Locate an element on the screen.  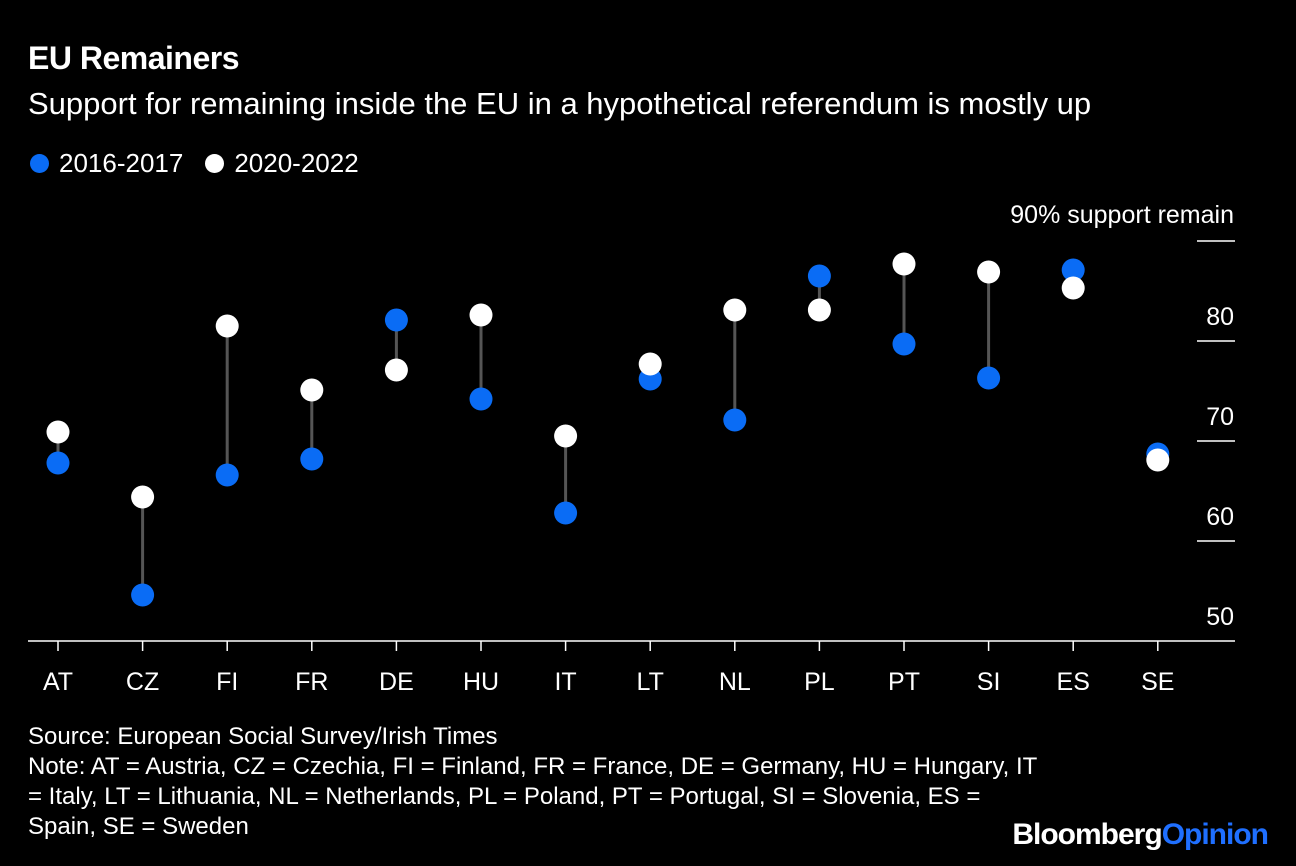
dot-2016-CZ is located at coordinates (143, 595).